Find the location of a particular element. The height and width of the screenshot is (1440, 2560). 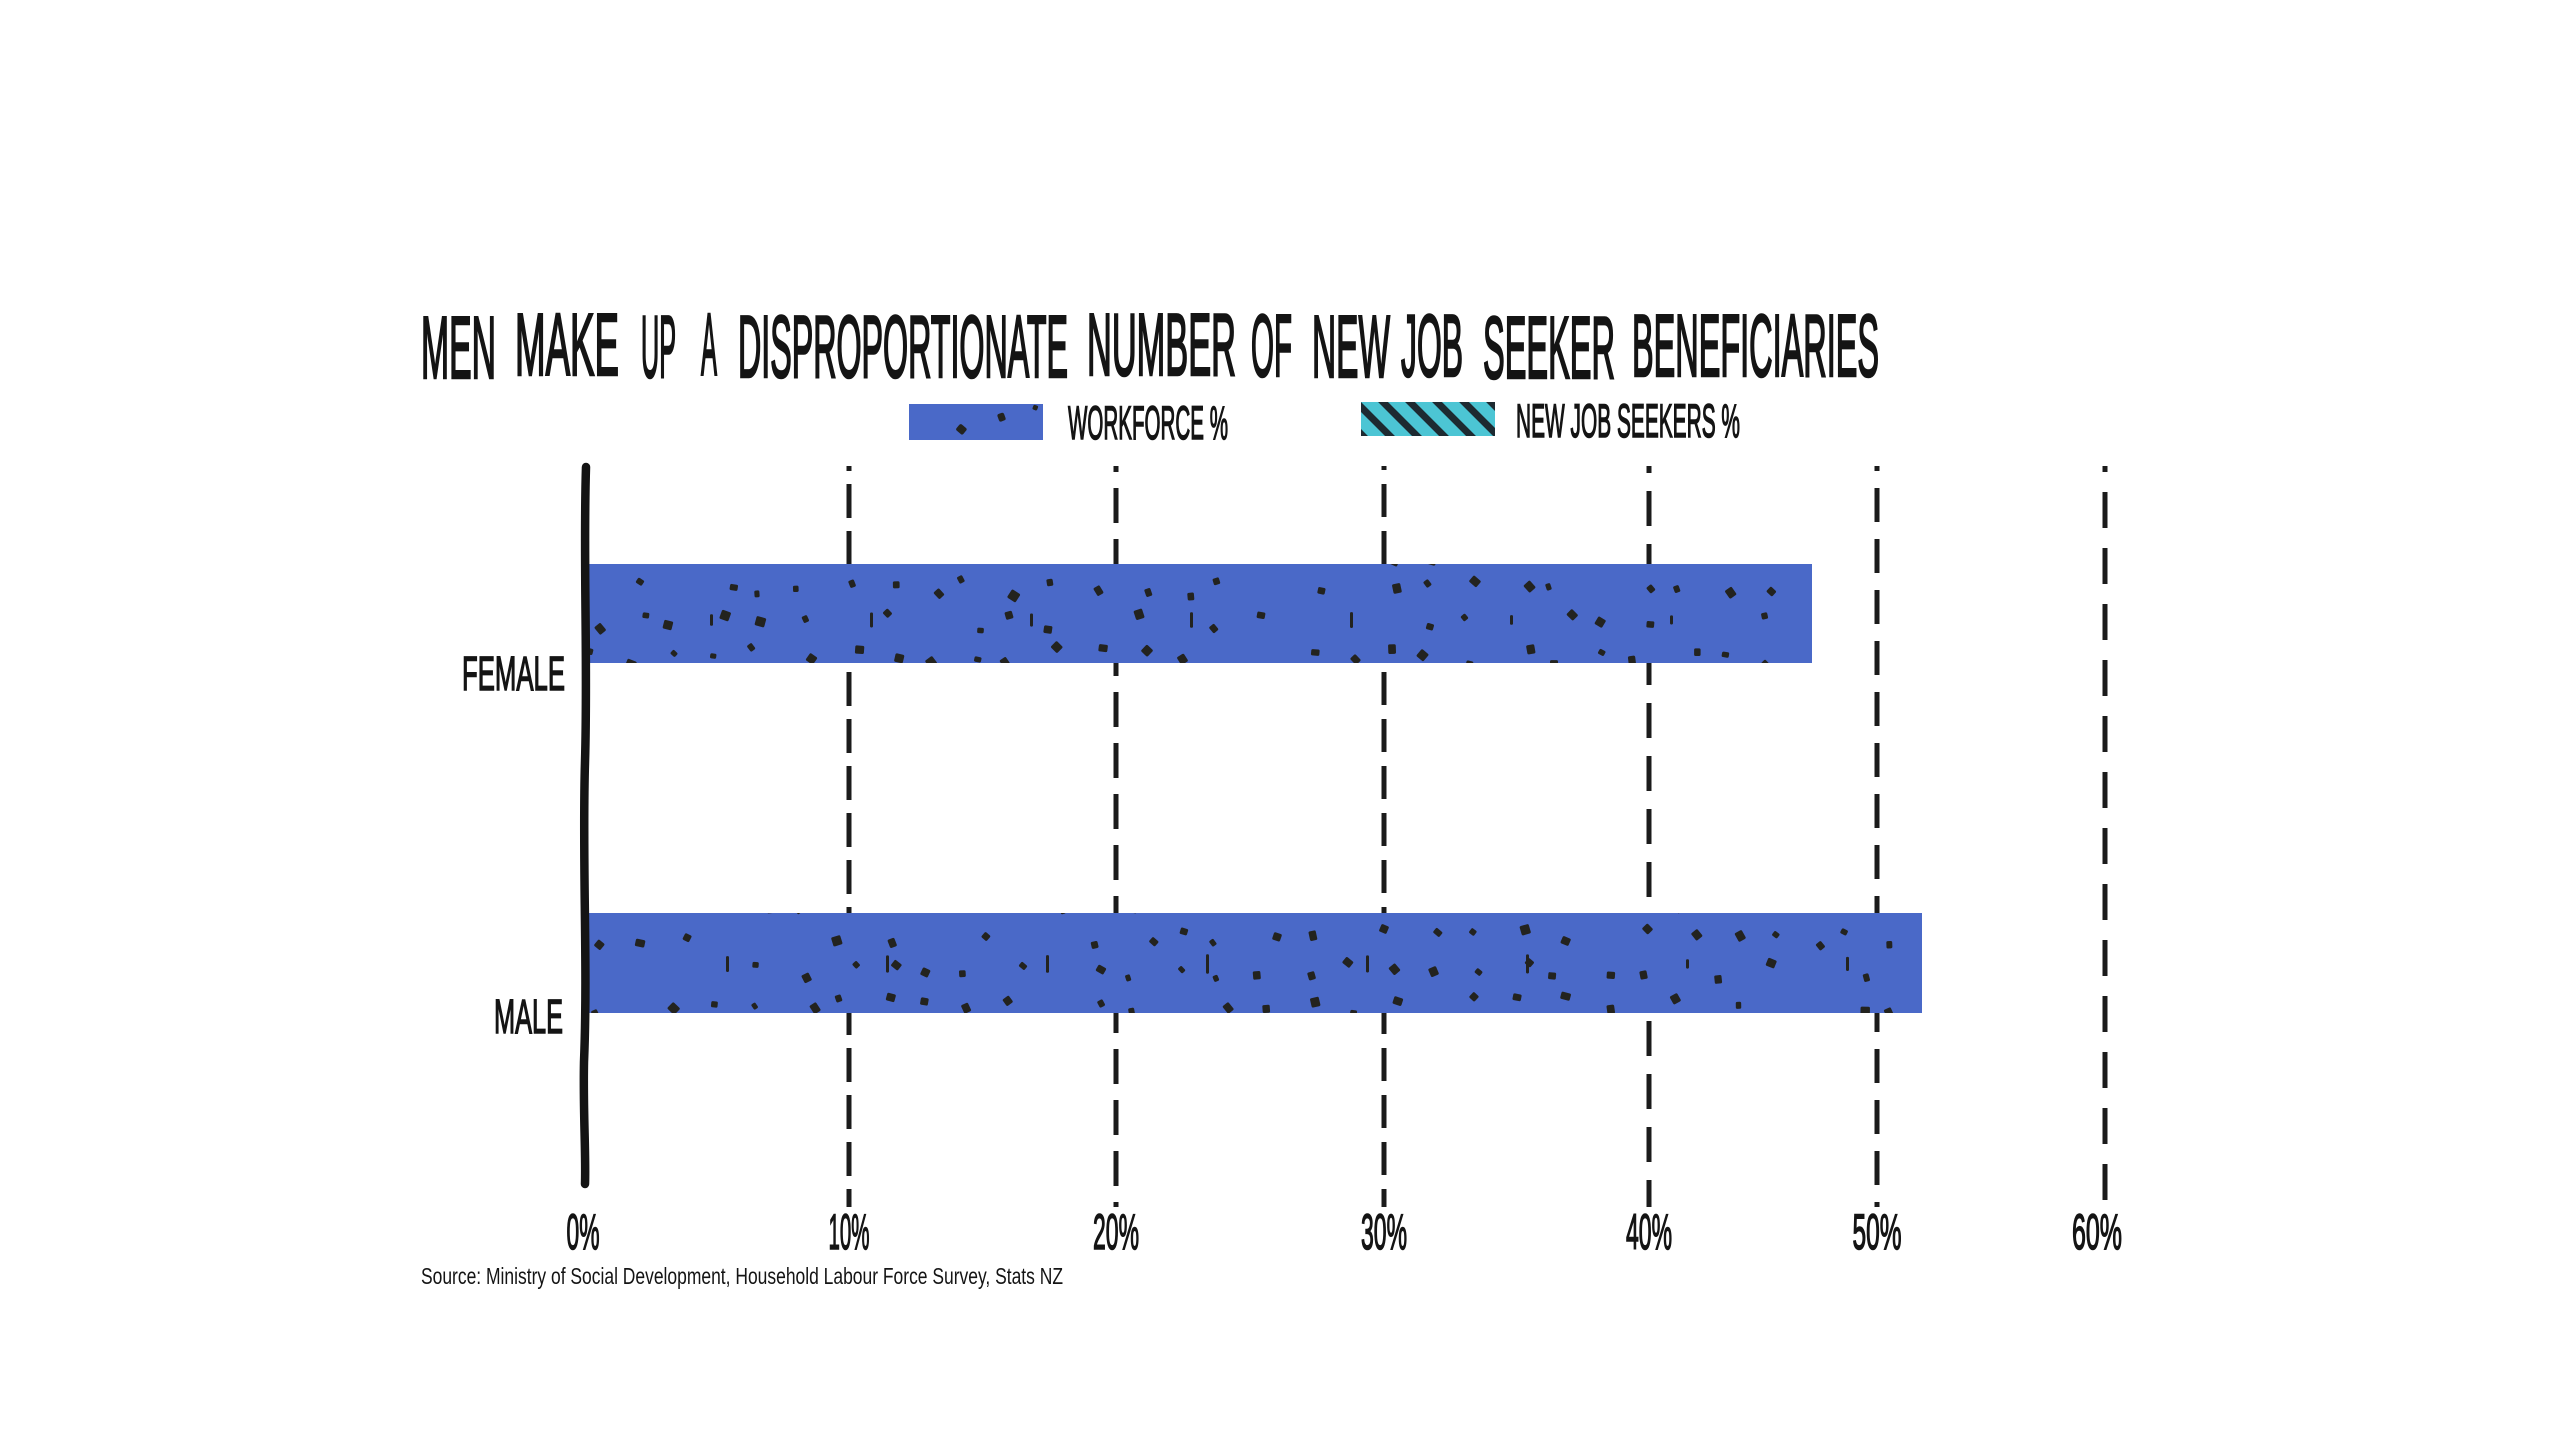

svg-text: 40% is located at coordinates (1649, 1232).